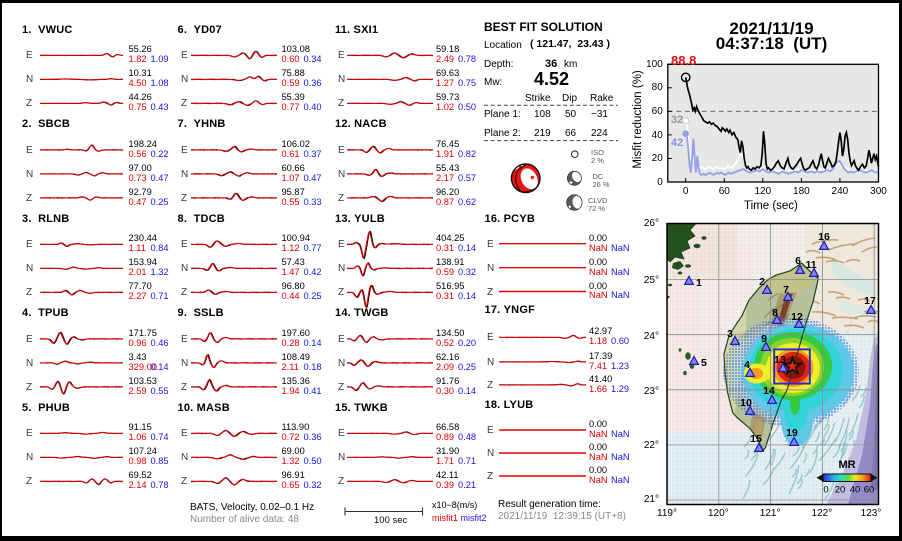 This screenshot has width=902, height=541. Describe the element at coordinates (699, 283) in the screenshot. I see `svg-text: 1` at that location.